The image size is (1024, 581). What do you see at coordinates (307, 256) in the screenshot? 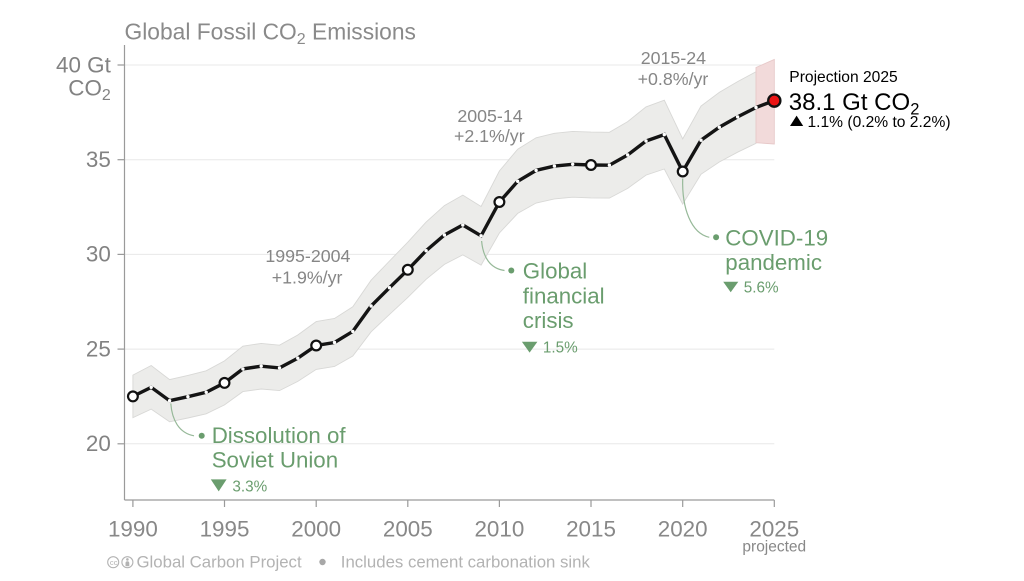
I see `svg-text: 1995-2004` at bounding box center [307, 256].